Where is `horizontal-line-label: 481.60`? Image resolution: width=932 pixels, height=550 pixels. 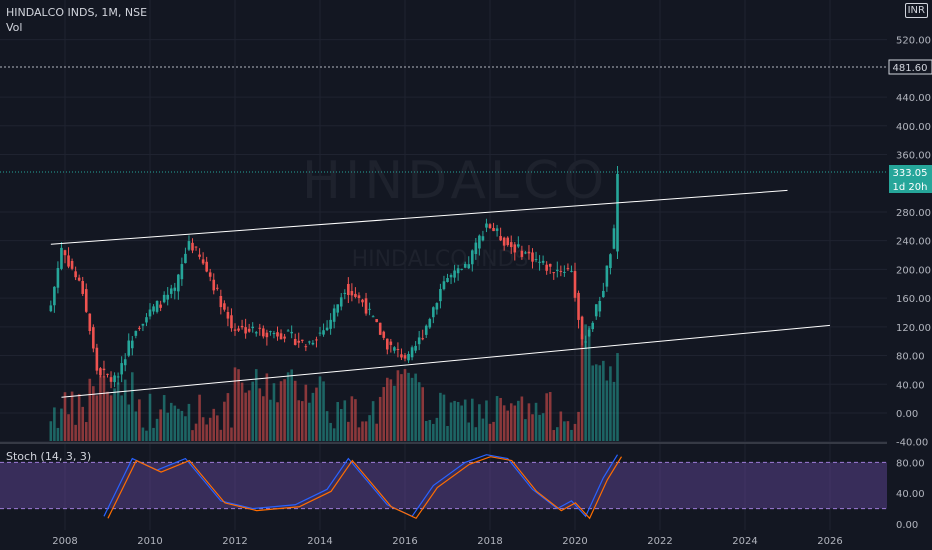 horizontal-line-label: 481.60 is located at coordinates (910, 68).